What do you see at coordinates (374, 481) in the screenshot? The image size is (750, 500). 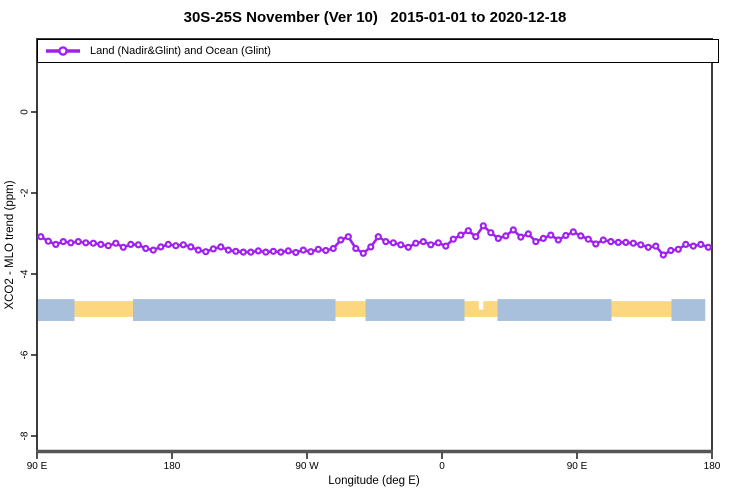 I see `x-axis-label: Longitude (deg E)` at bounding box center [374, 481].